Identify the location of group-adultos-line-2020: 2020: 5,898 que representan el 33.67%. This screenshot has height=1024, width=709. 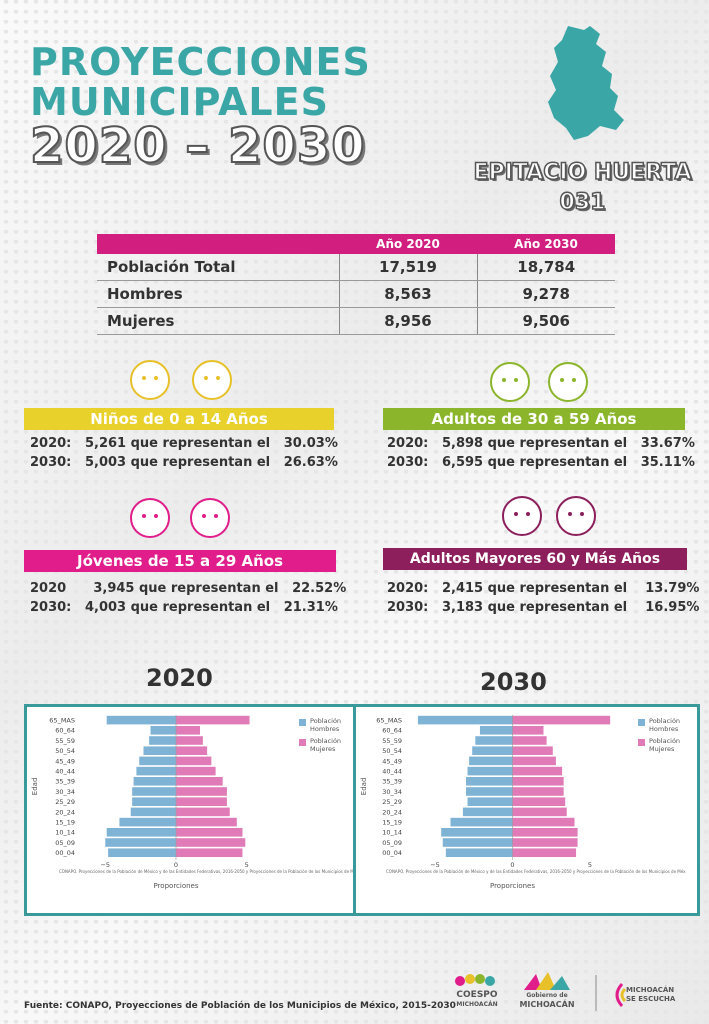
(541, 443).